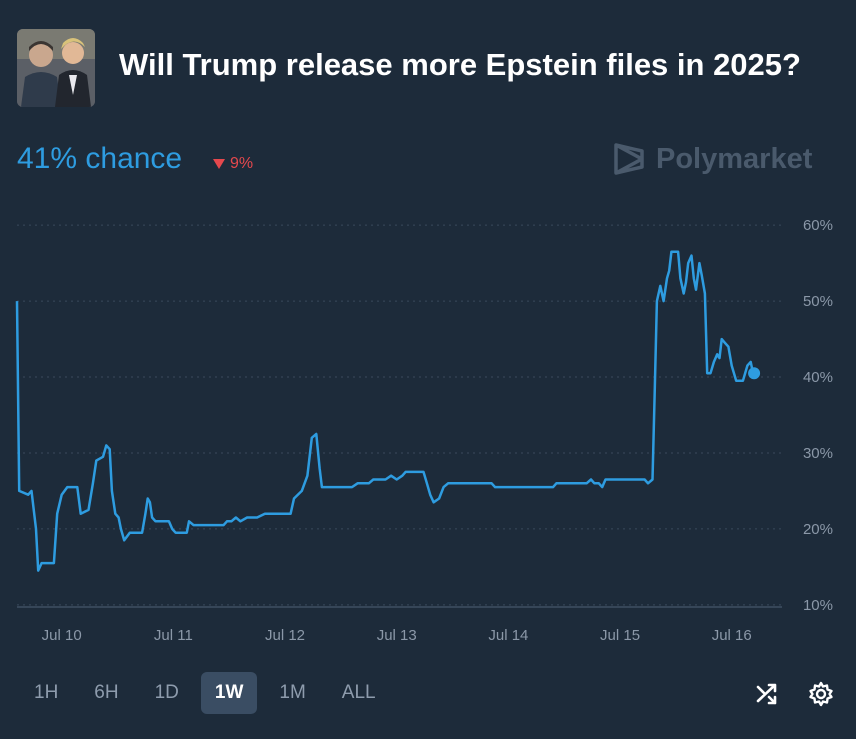  I want to click on brand-name: Polymarket, so click(734, 158).